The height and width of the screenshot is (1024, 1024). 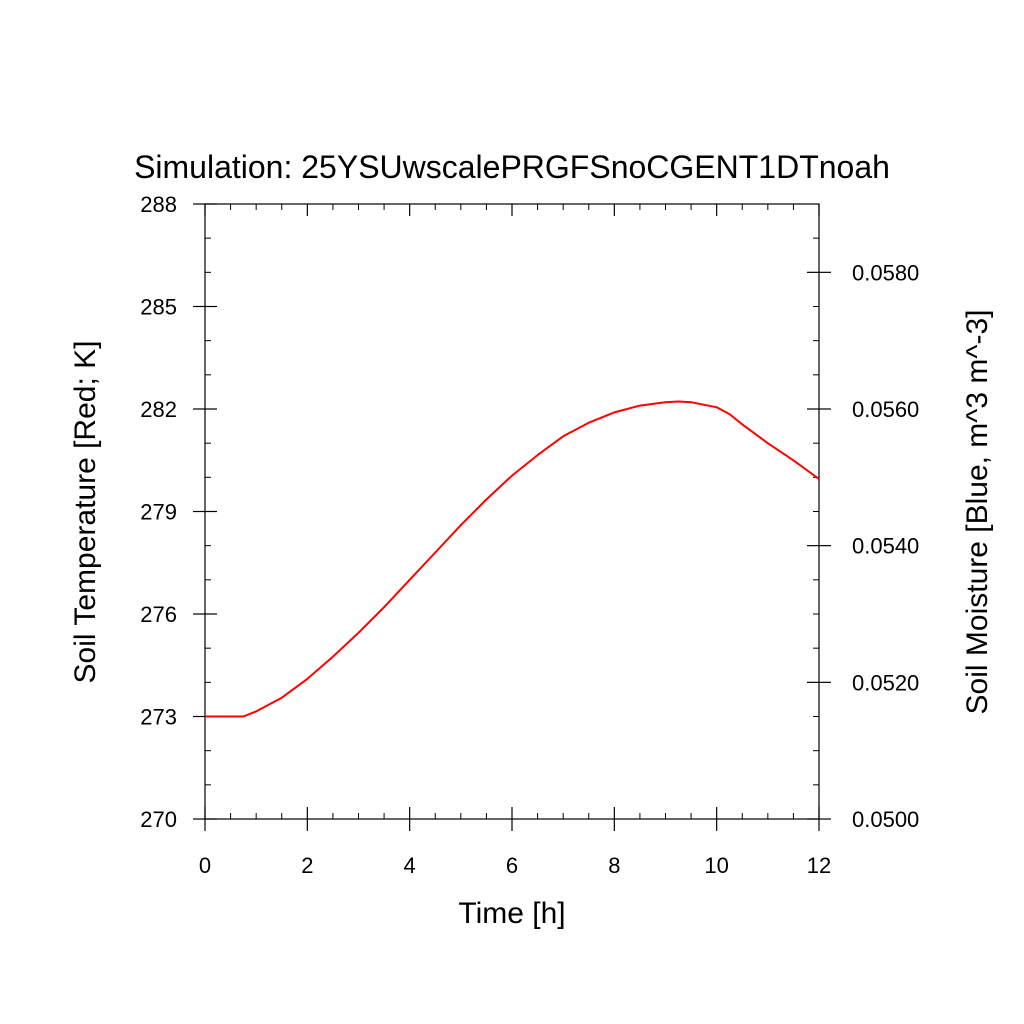 What do you see at coordinates (511, 913) in the screenshot?
I see `x-axis-label: Time [h]` at bounding box center [511, 913].